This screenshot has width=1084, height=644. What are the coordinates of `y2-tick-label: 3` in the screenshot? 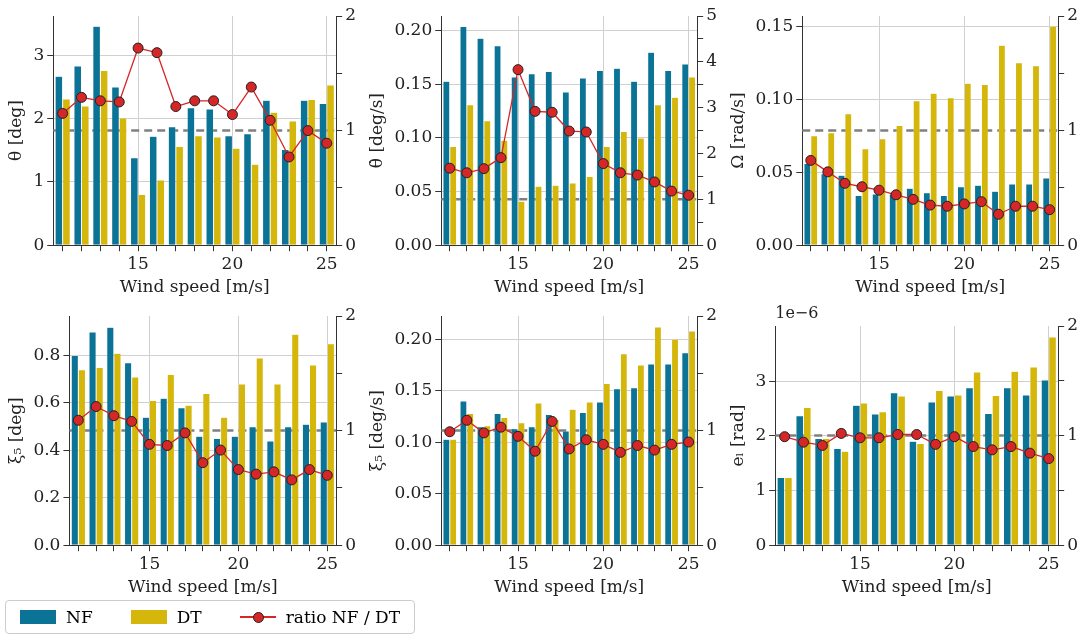 It's located at (712, 106).